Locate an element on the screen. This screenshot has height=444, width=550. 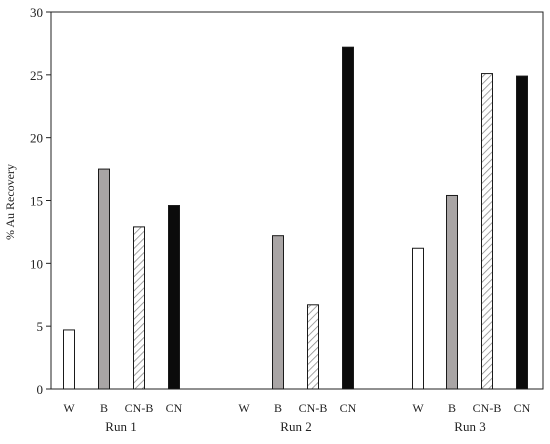
y-tick-label: 5 is located at coordinates (40, 326).